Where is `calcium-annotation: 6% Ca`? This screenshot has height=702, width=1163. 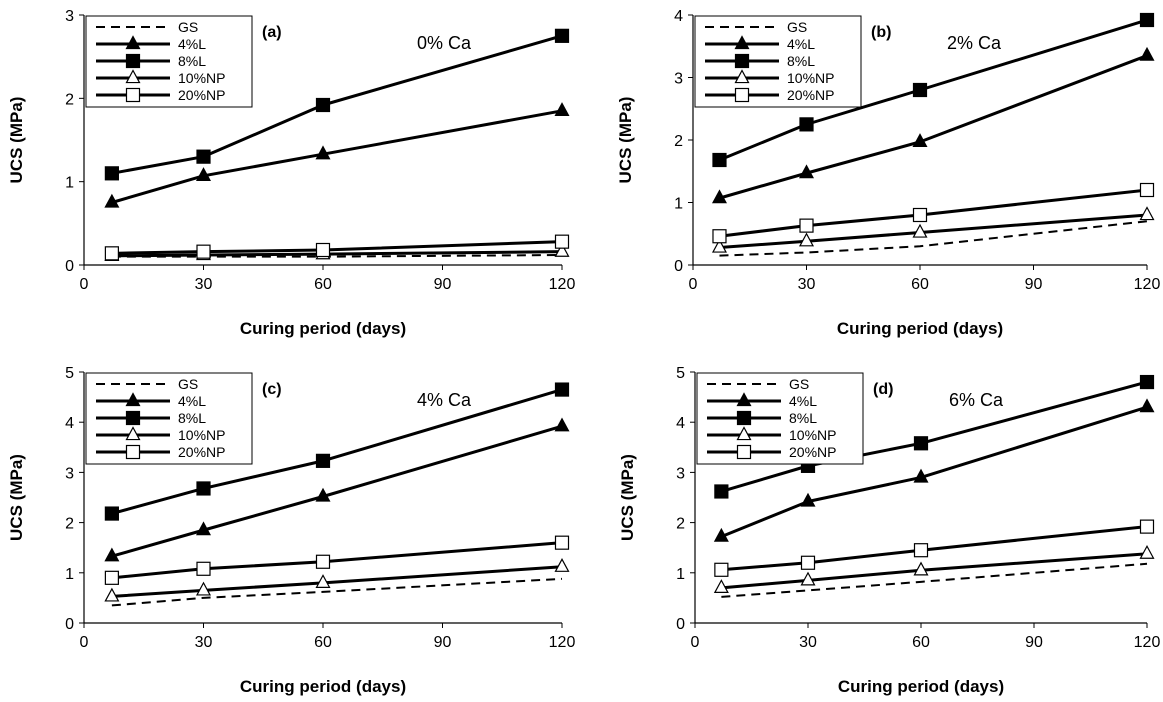
calcium-annotation: 6% Ca is located at coordinates (976, 400).